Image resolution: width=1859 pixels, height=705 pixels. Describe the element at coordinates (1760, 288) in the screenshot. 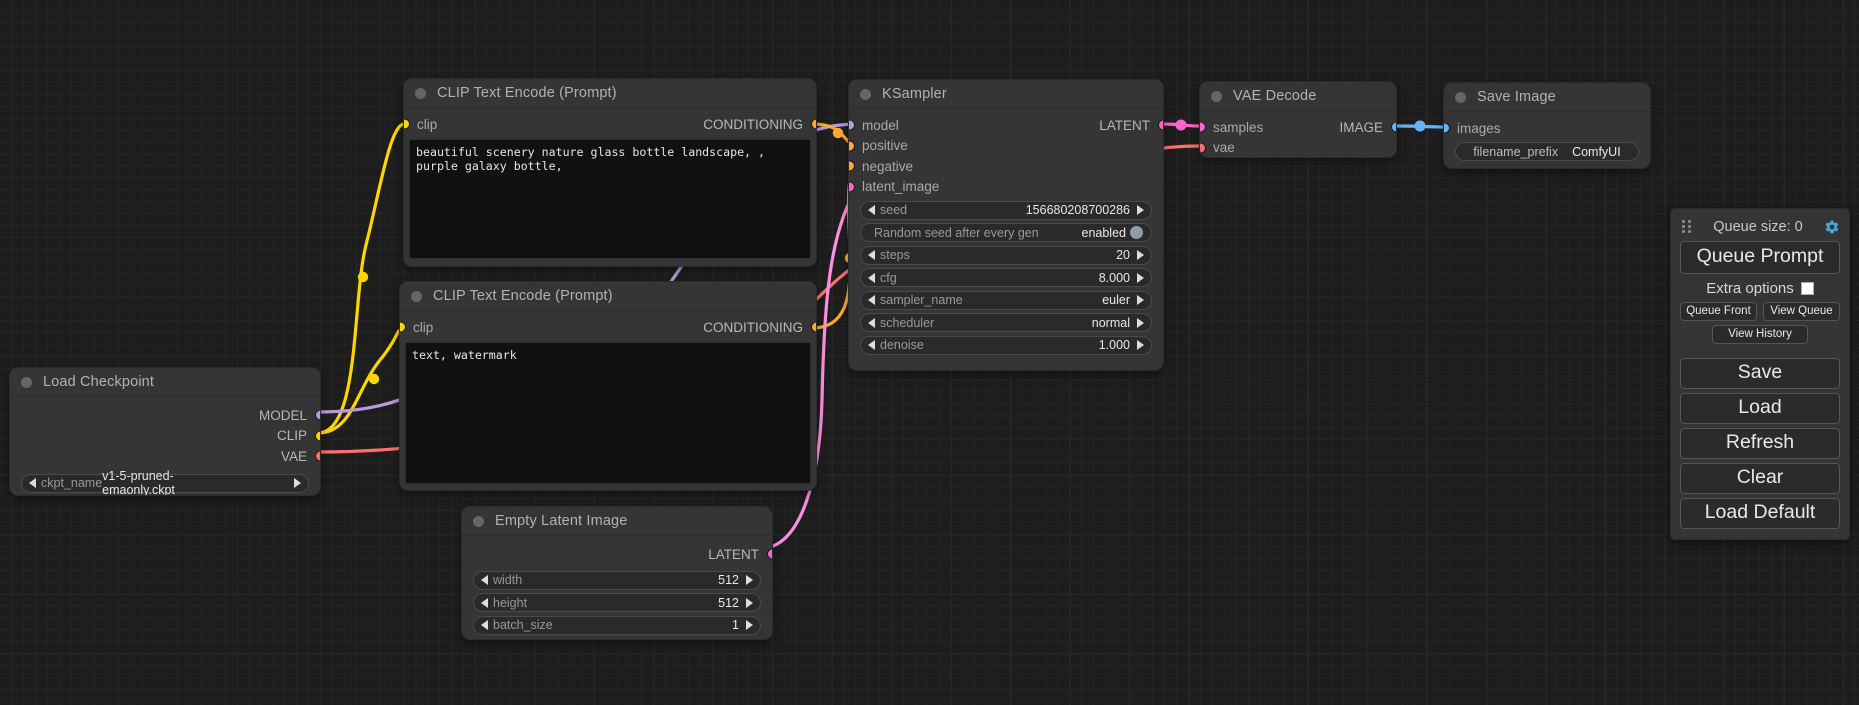

I see `extra-options-row: Extra options` at that location.